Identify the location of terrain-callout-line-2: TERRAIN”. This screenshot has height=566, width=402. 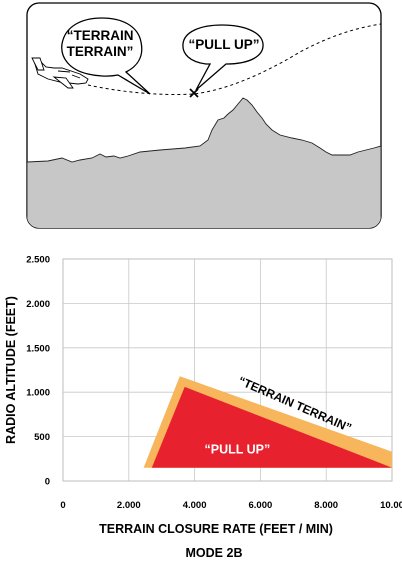
(100, 51).